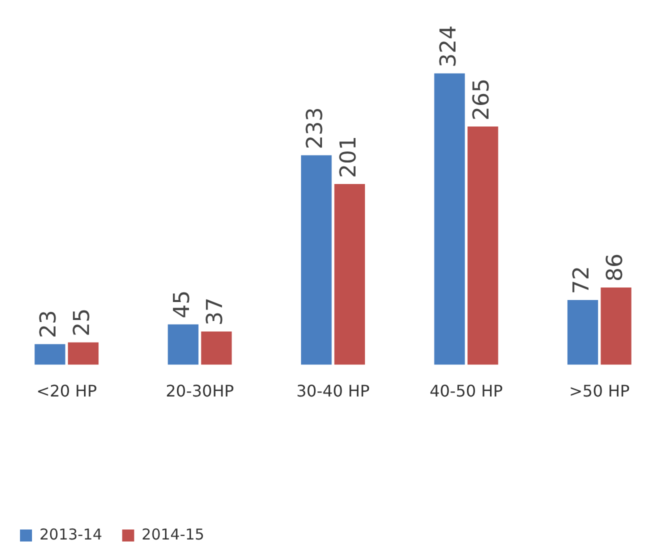  I want to click on legend-label: 2013-14, so click(71, 534).